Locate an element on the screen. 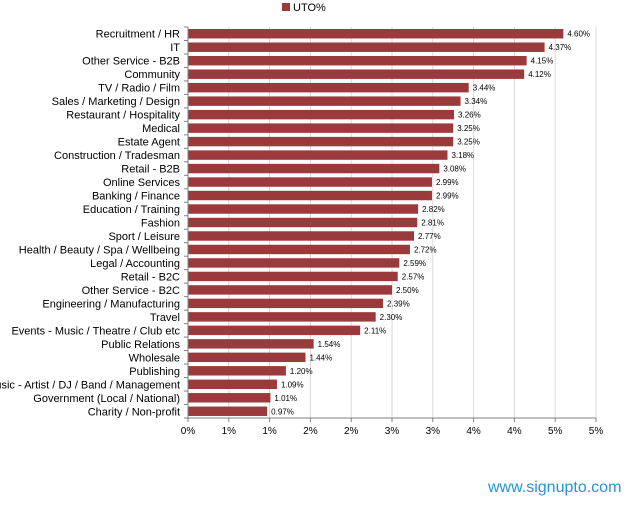 The height and width of the screenshot is (514, 636). data-label: 1.01% is located at coordinates (285, 398).